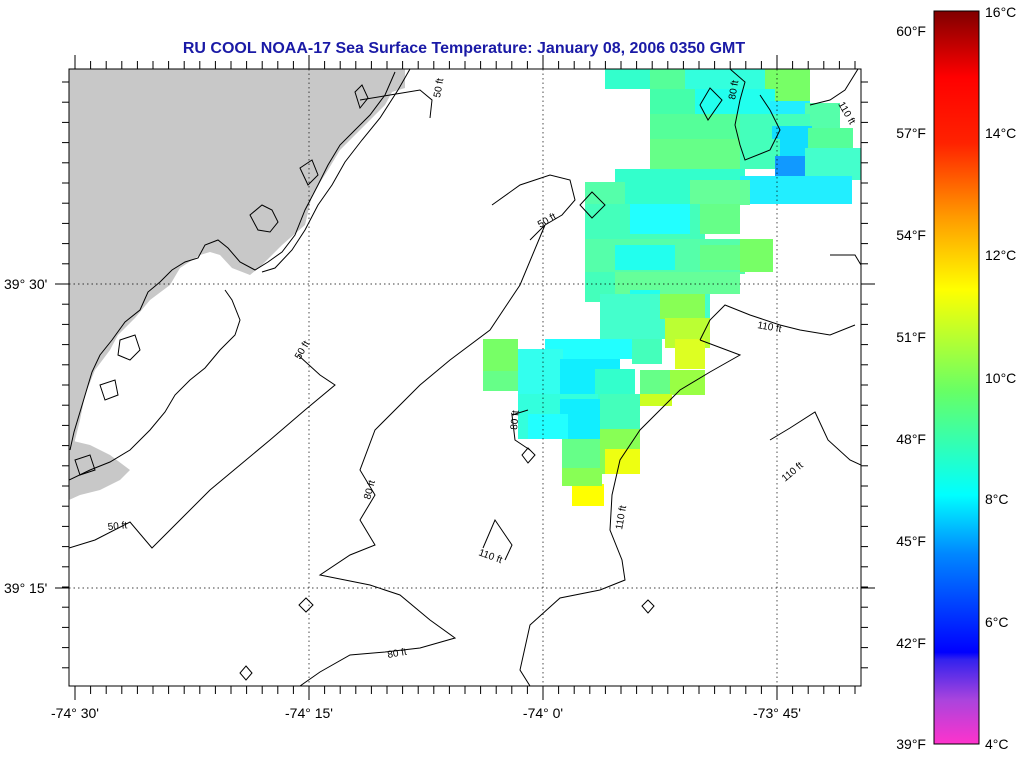 This screenshot has height=761, width=1024. Describe the element at coordinates (422, 455) in the screenshot. I see `contour-80ft-main` at that location.